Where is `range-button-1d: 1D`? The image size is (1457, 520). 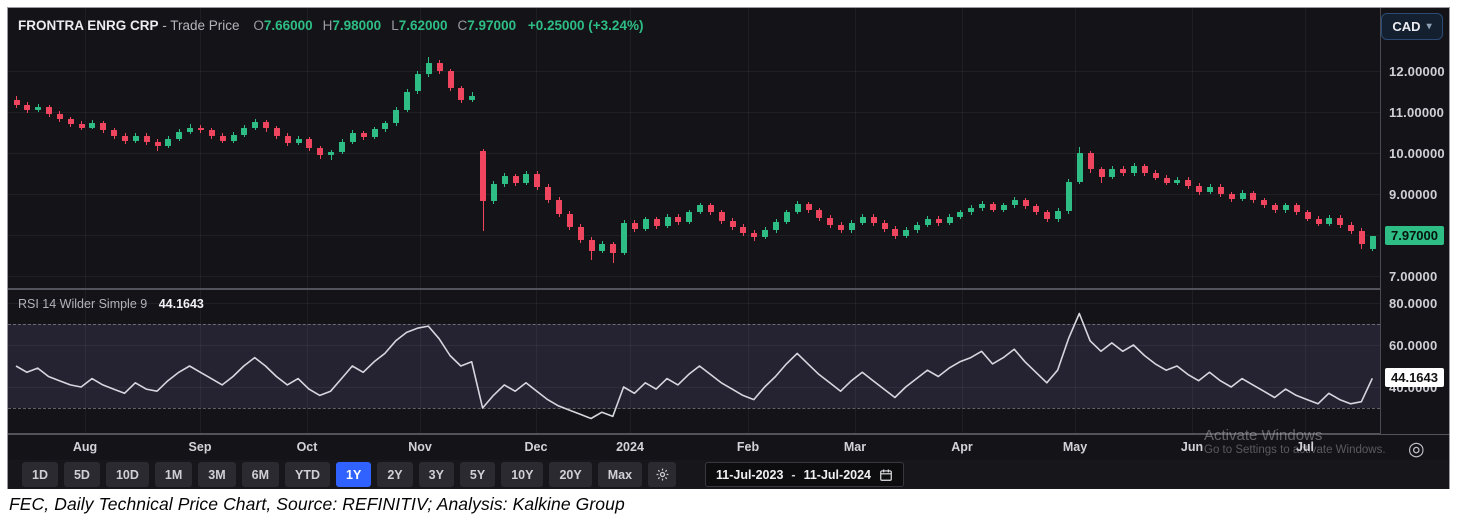 range-button-1d: 1D is located at coordinates (40, 474).